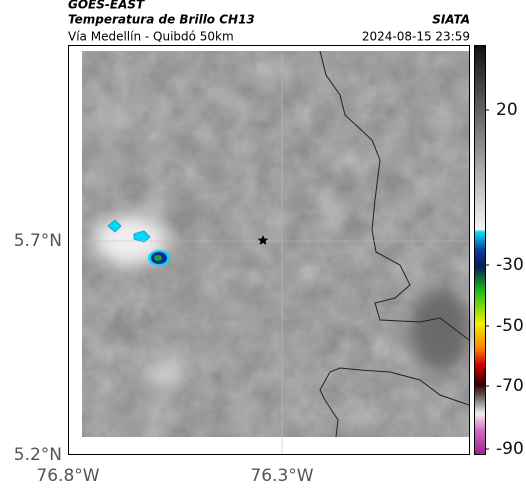  What do you see at coordinates (480, 250) in the screenshot?
I see `colorbar-scale` at bounding box center [480, 250].